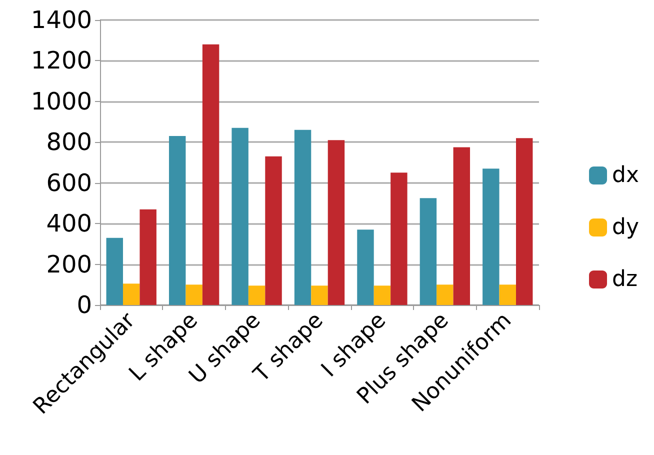 The width and height of the screenshot is (654, 455). What do you see at coordinates (69, 142) in the screenshot?
I see `y-tick-label: 800` at bounding box center [69, 142].